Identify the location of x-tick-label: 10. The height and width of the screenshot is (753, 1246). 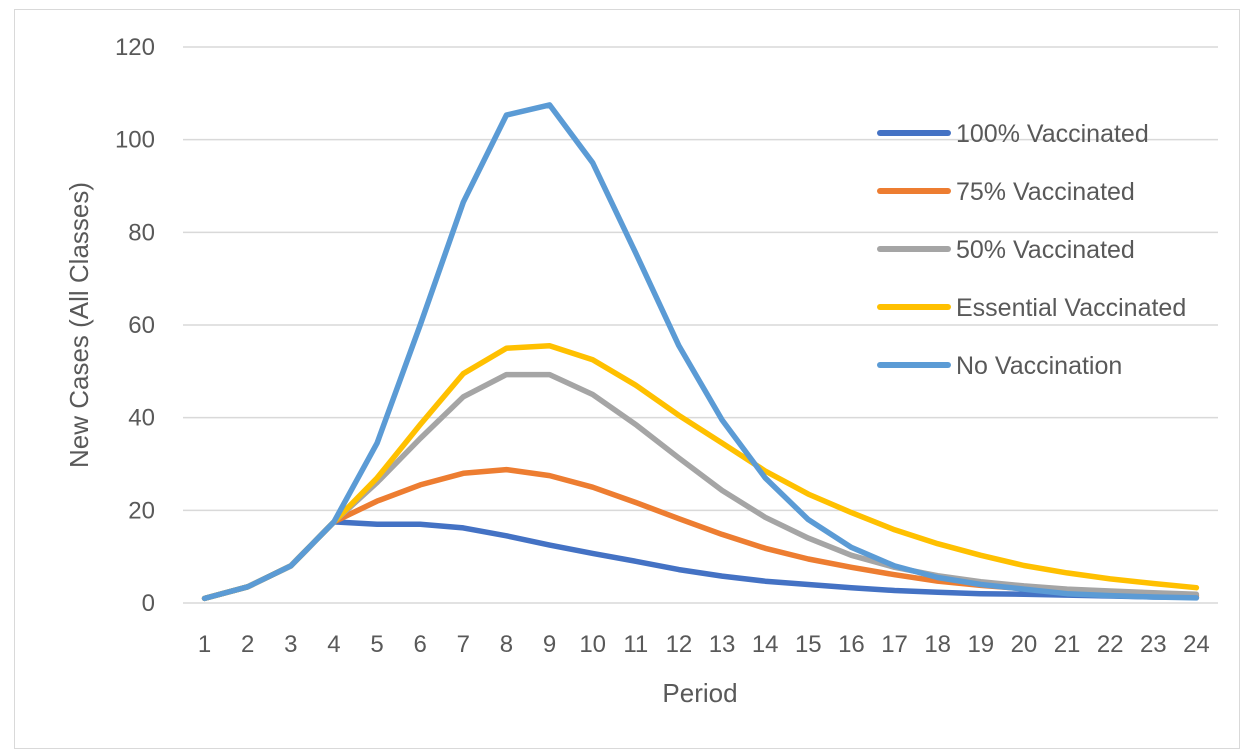
(592, 644).